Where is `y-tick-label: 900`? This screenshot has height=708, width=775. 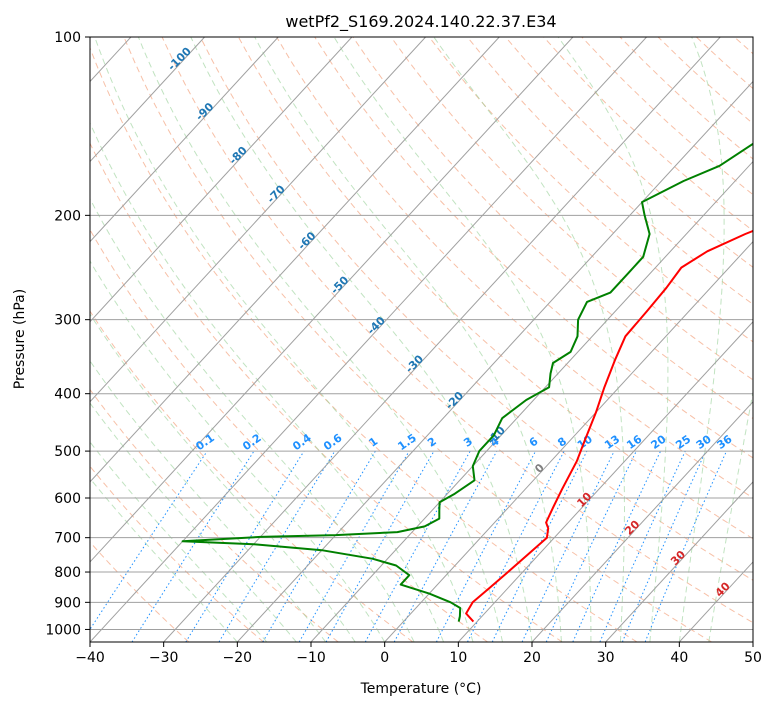 y-tick-label: 900 is located at coordinates (67, 603).